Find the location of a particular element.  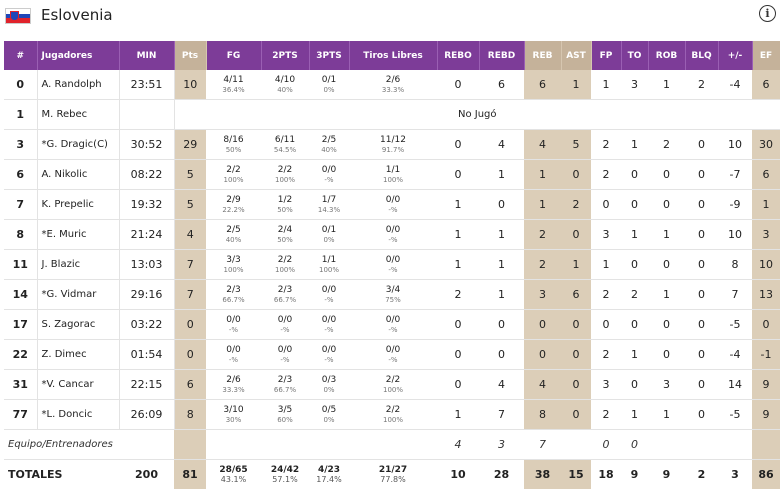

made-attempted: 2/4 is located at coordinates (285, 229).